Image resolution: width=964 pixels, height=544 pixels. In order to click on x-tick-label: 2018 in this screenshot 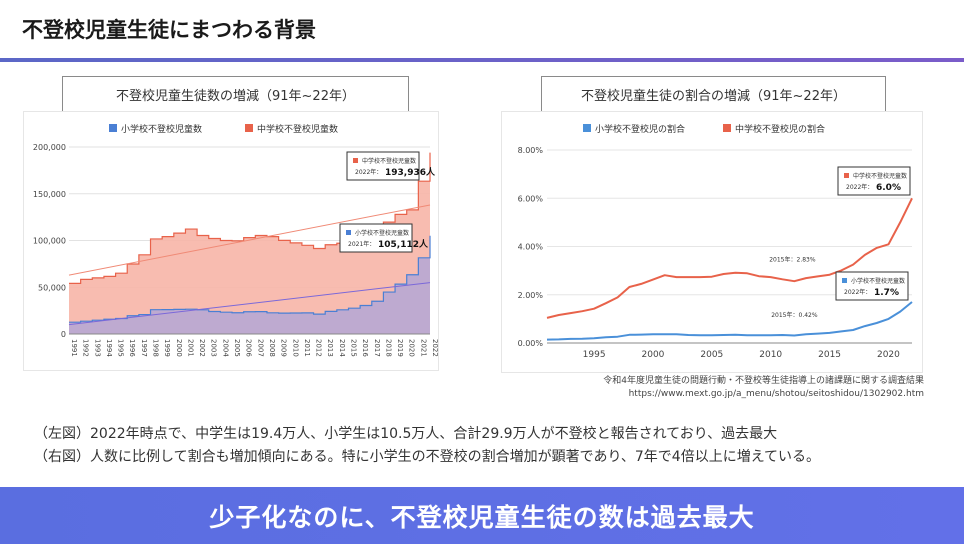, I will do `click(388, 348)`.